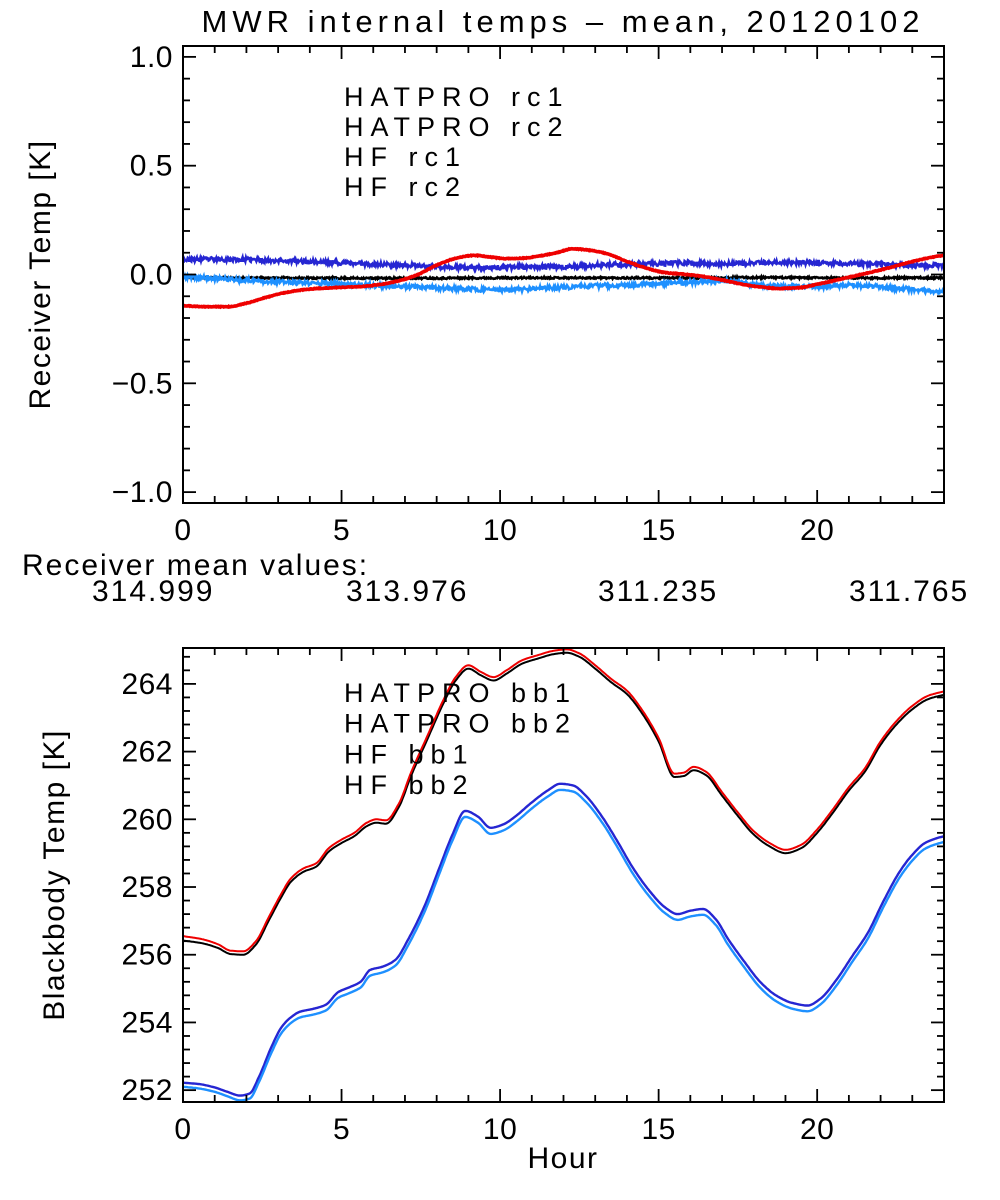 The width and height of the screenshot is (1000, 1200). Describe the element at coordinates (142, 383) in the screenshot. I see `receiver-y-tick-label: −0.5` at that location.